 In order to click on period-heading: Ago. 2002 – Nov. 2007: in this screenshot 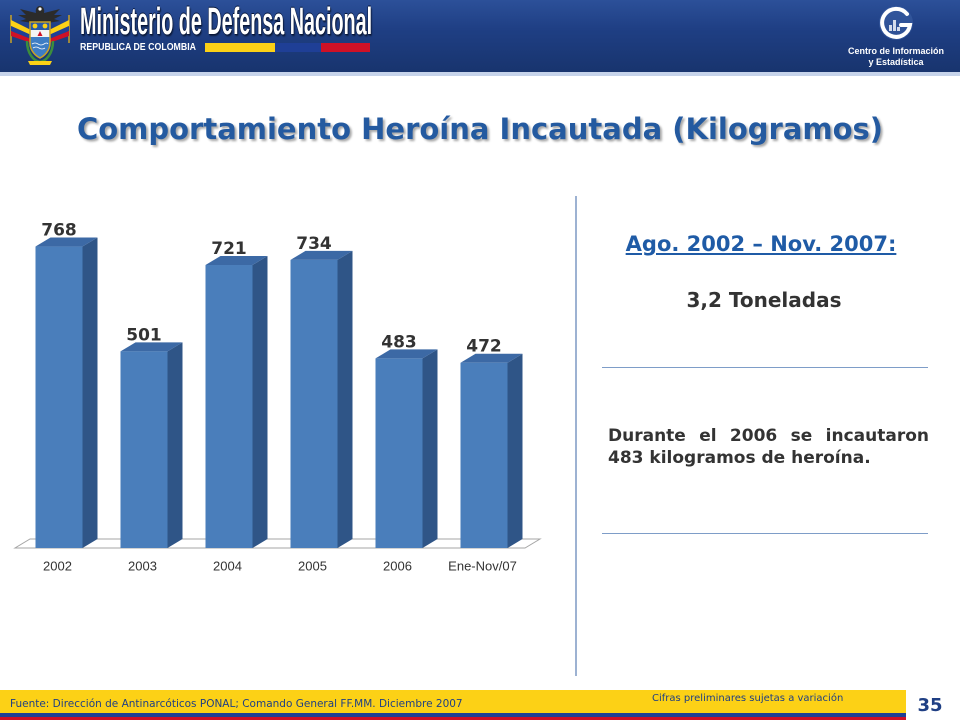, I will do `click(761, 244)`.